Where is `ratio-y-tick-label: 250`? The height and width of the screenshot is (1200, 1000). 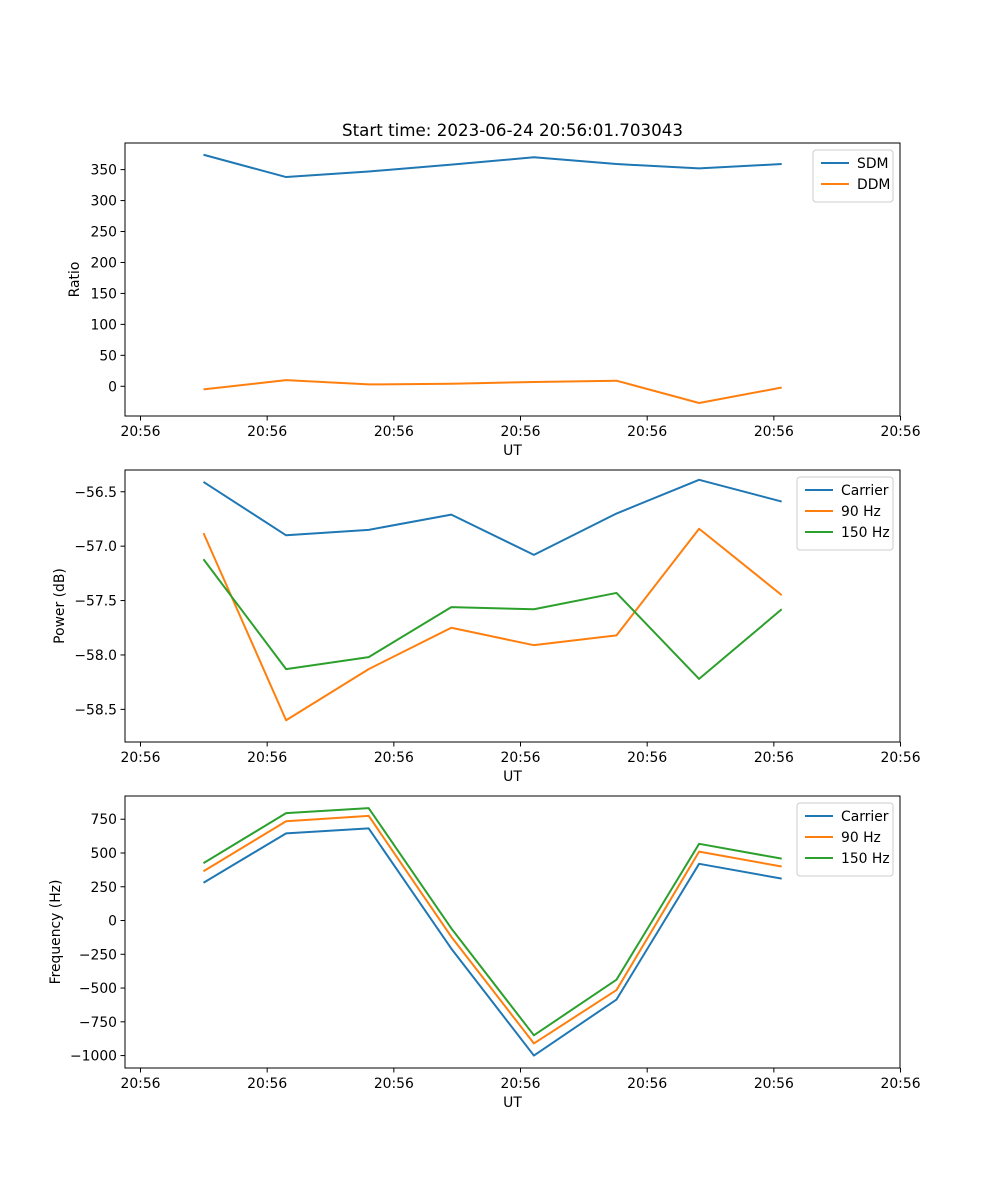
ratio-y-tick-label: 250 is located at coordinates (103, 233).